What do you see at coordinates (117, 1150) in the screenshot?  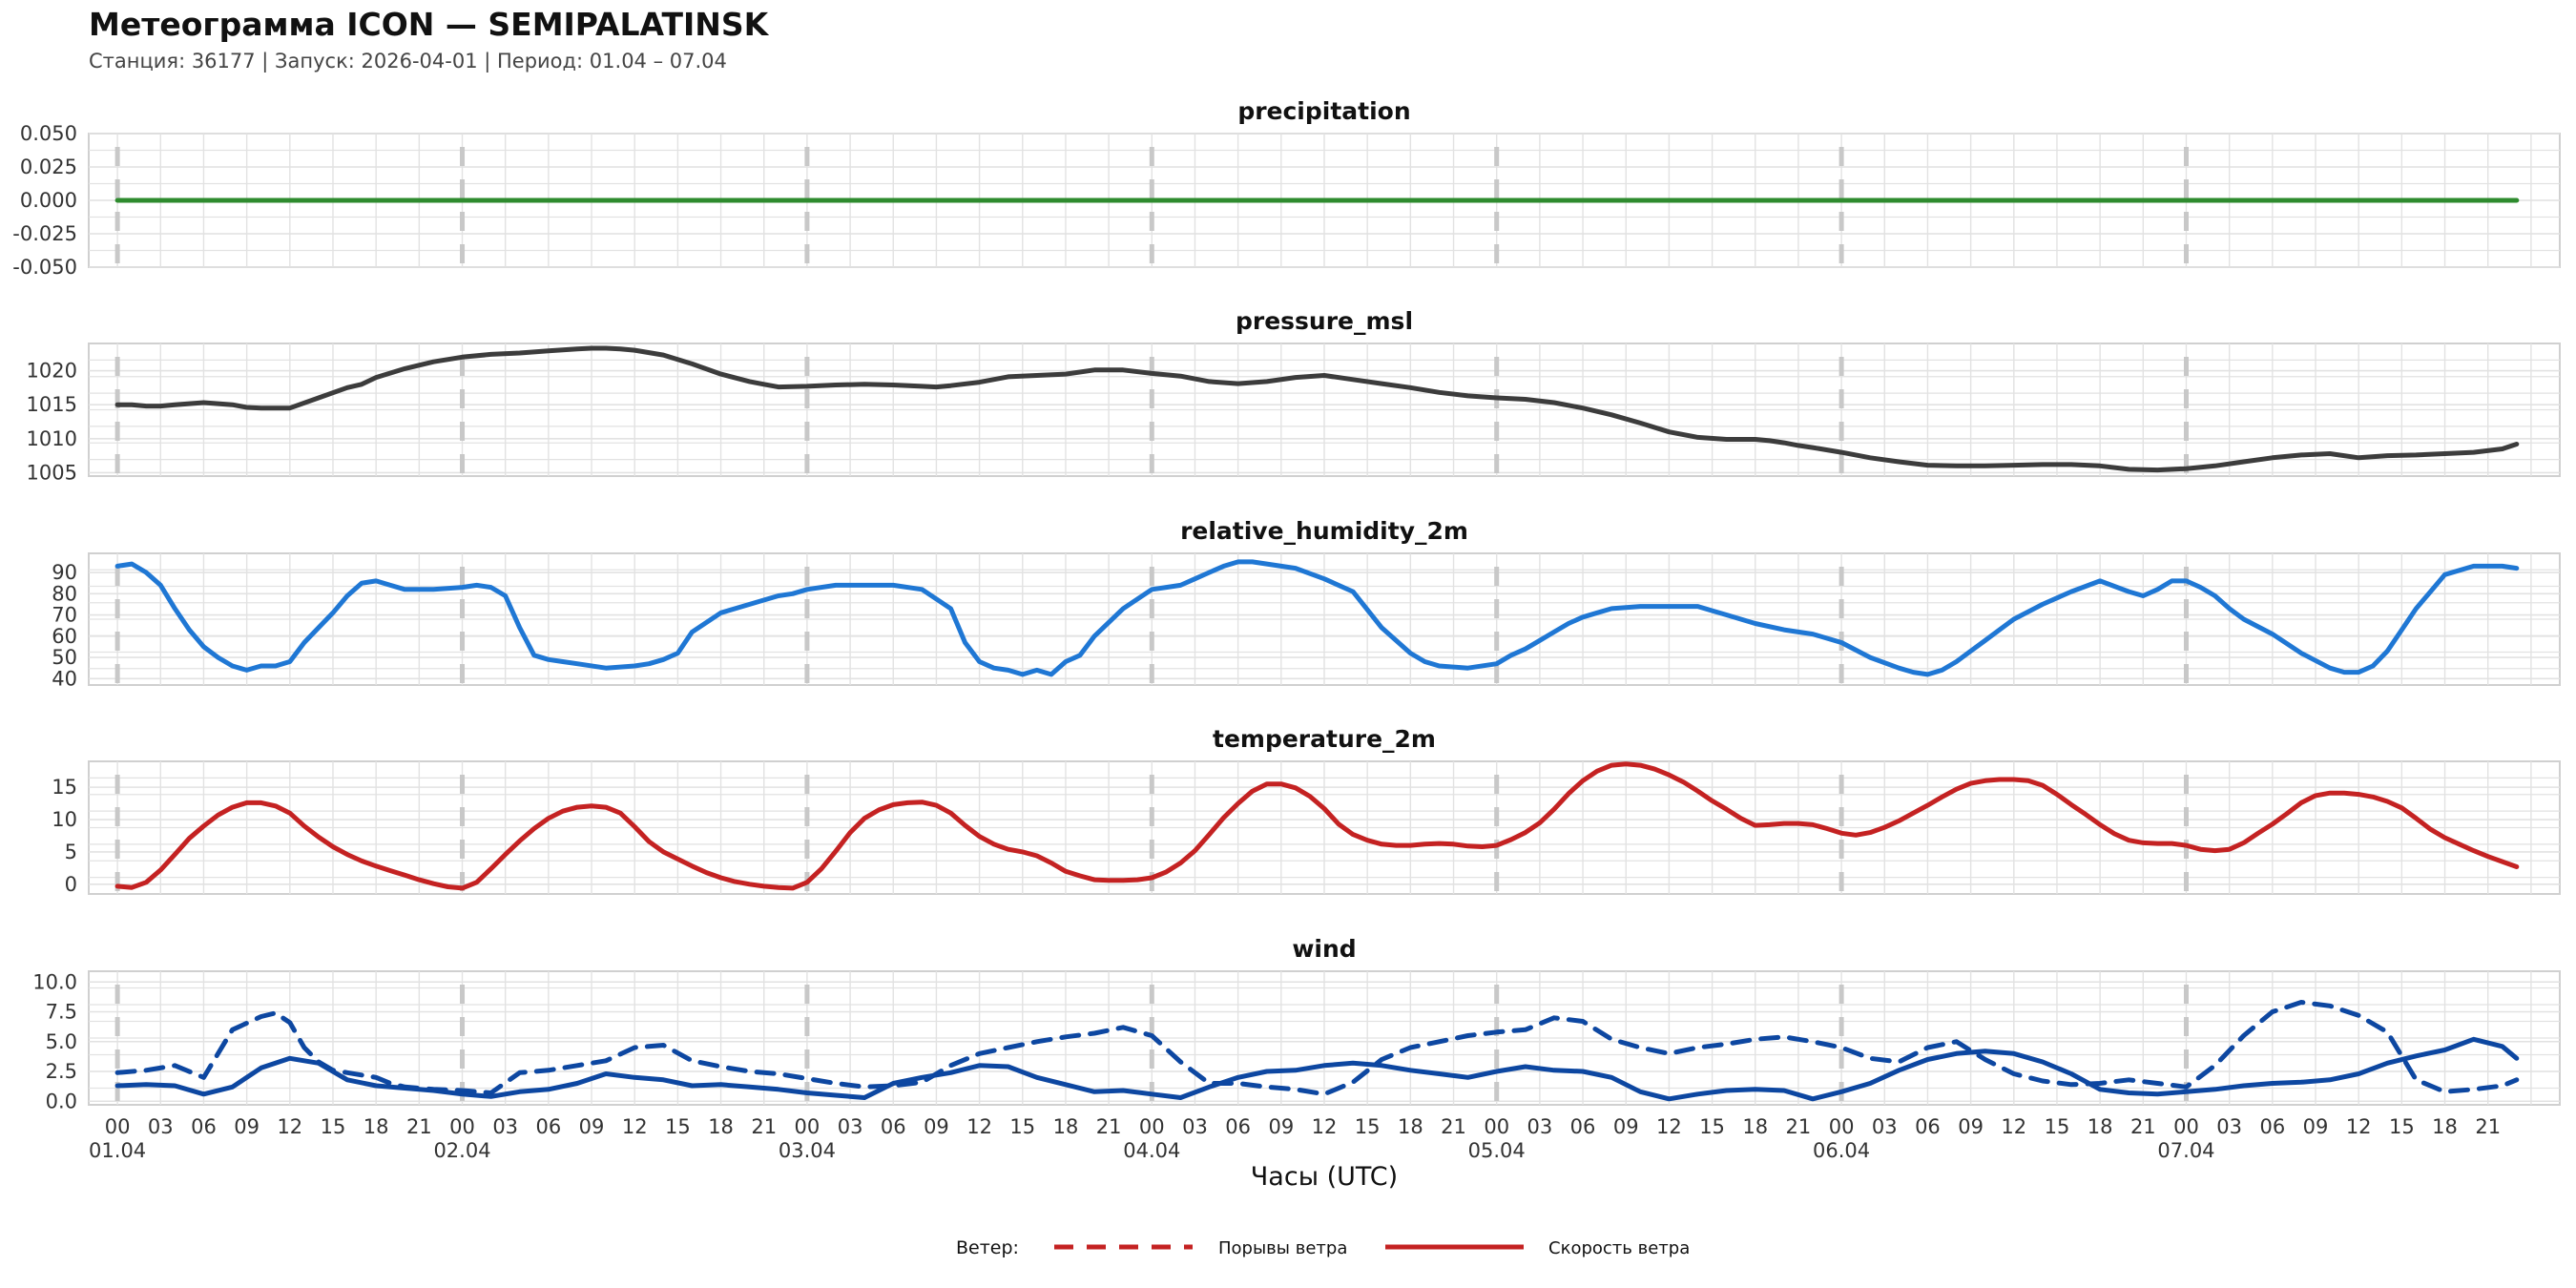 I see `x-day-label: 01.04` at bounding box center [117, 1150].